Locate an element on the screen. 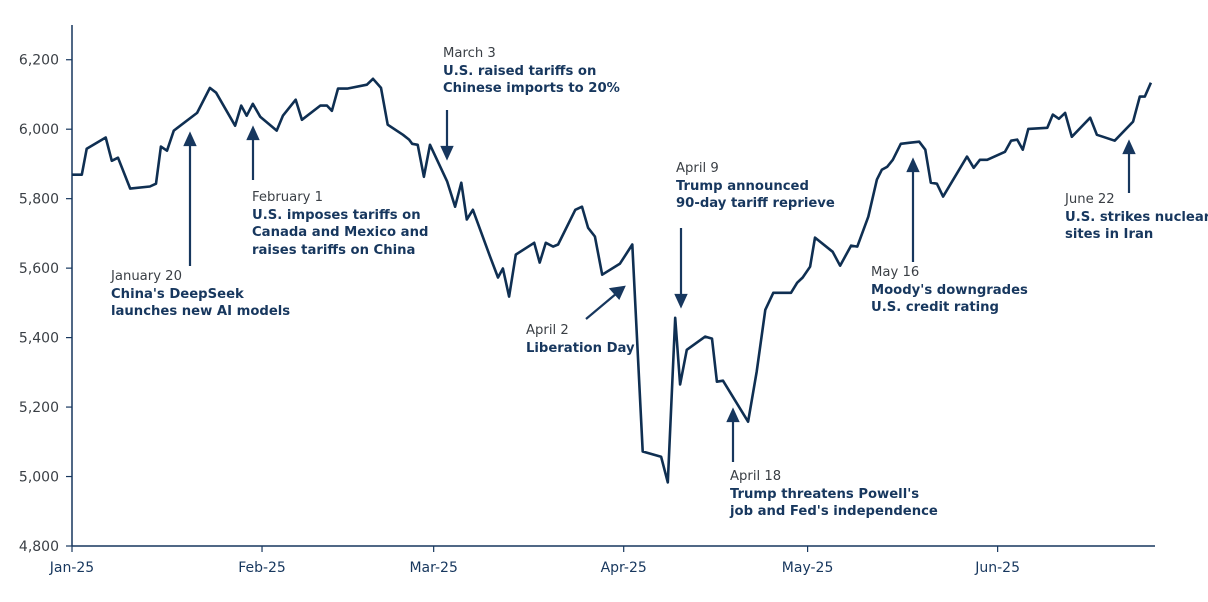  annotation-text: China's DeepSeek is located at coordinates (177, 294).